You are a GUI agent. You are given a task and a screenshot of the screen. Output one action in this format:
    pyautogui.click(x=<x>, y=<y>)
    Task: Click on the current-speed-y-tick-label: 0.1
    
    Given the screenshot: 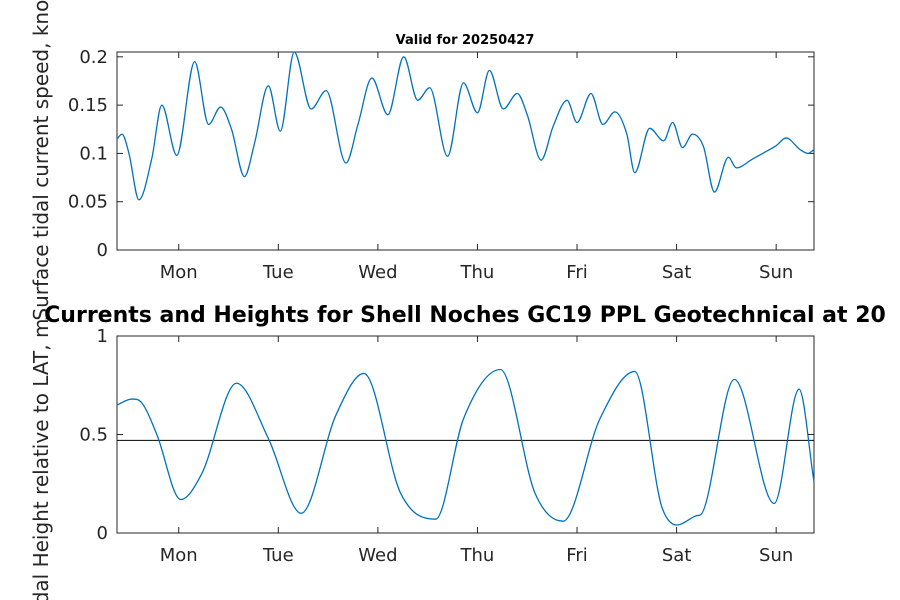 What is the action you would take?
    pyautogui.click(x=93, y=153)
    